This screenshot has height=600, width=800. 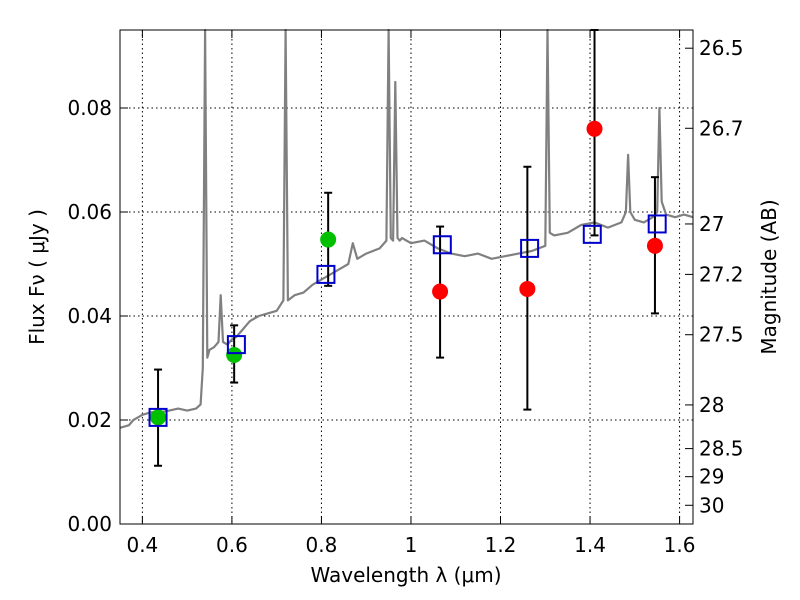 I want to click on mag-tick-label: 27.5, so click(x=721, y=335).